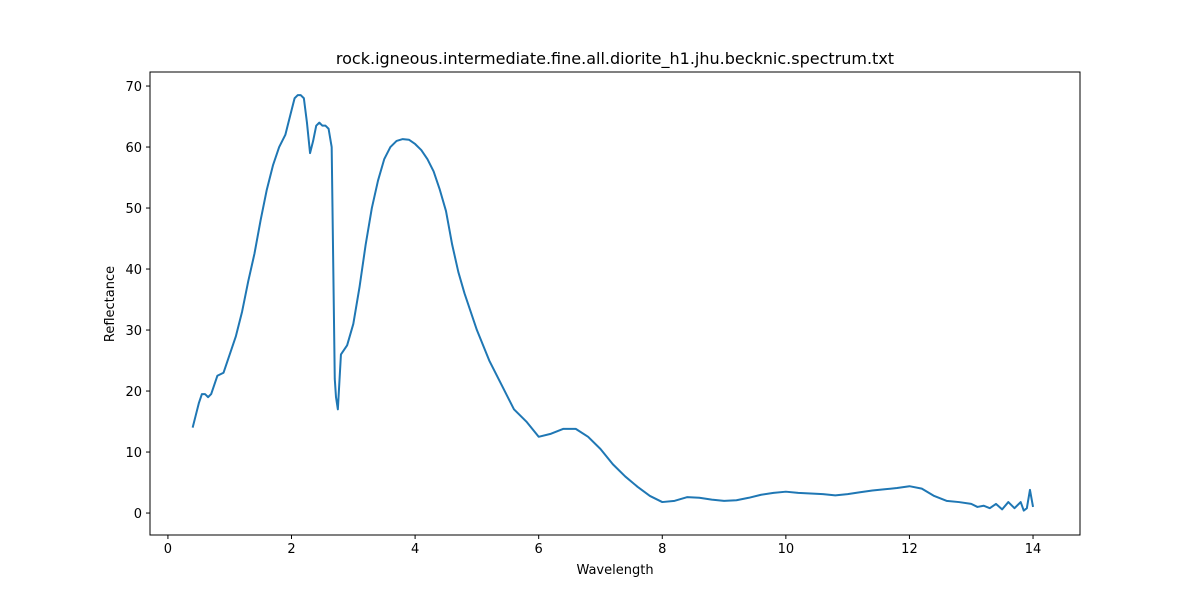  What do you see at coordinates (138, 514) in the screenshot?
I see `y-tick-label: 0` at bounding box center [138, 514].